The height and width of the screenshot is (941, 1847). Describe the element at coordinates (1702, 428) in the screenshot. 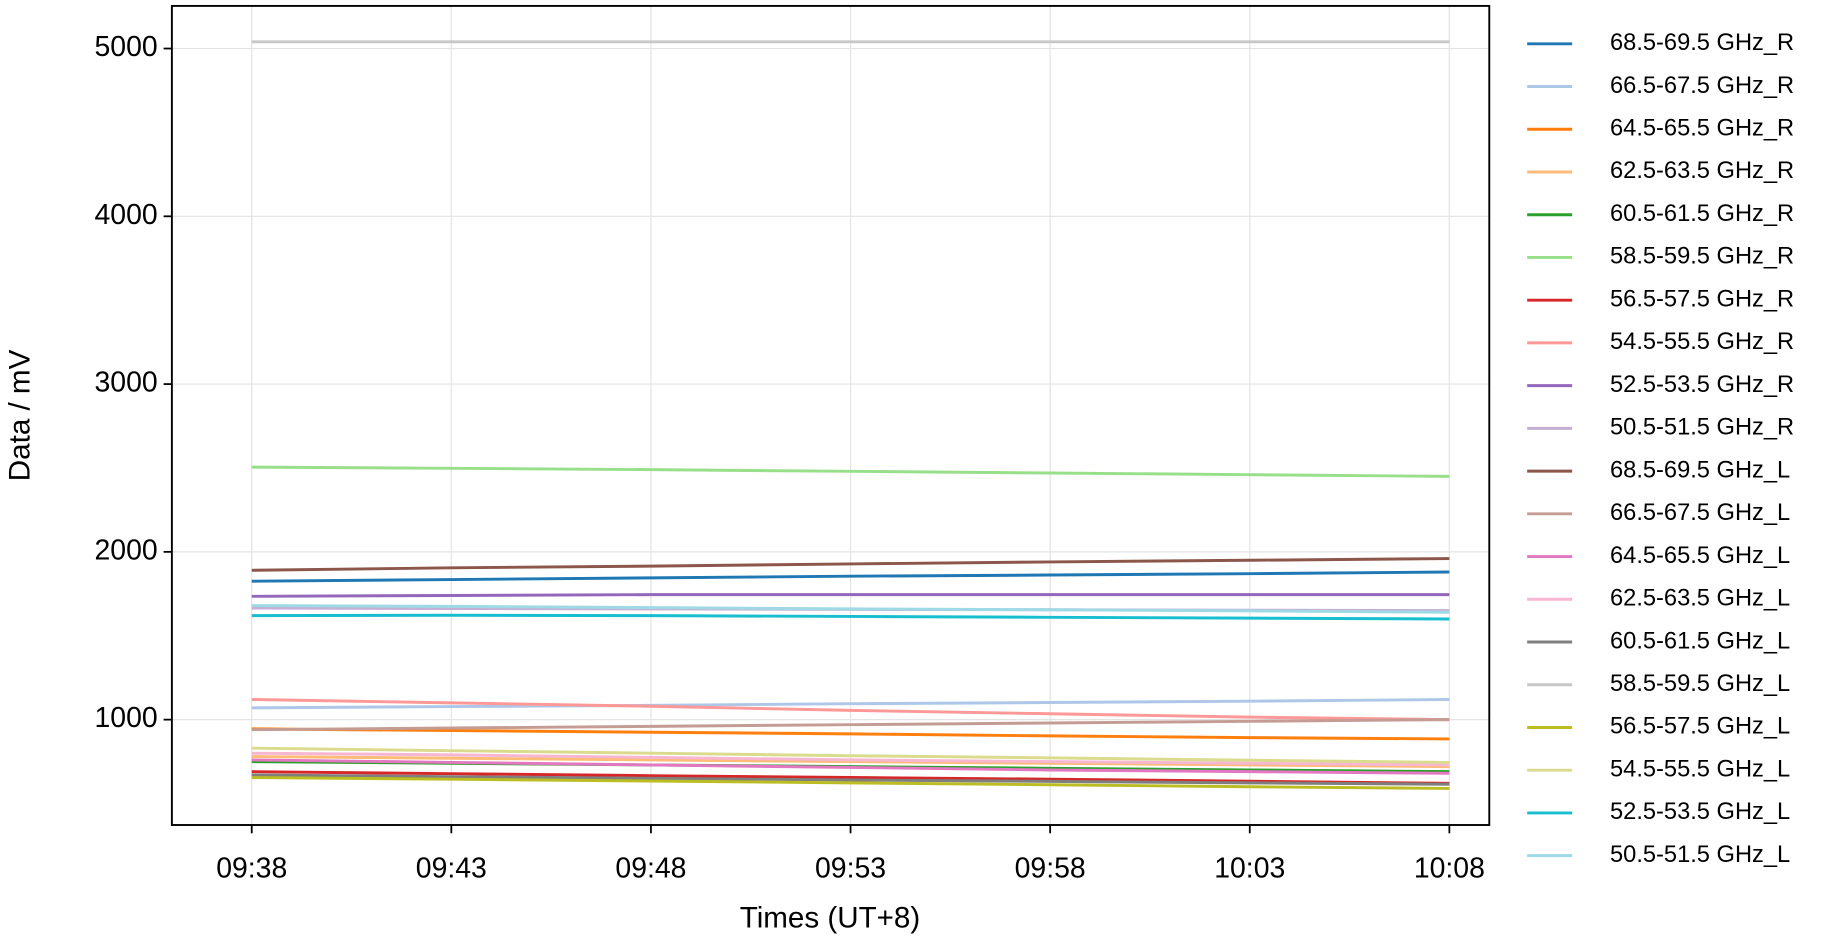

I see `legend-label: 50.5-51.5 GHz_R` at that location.